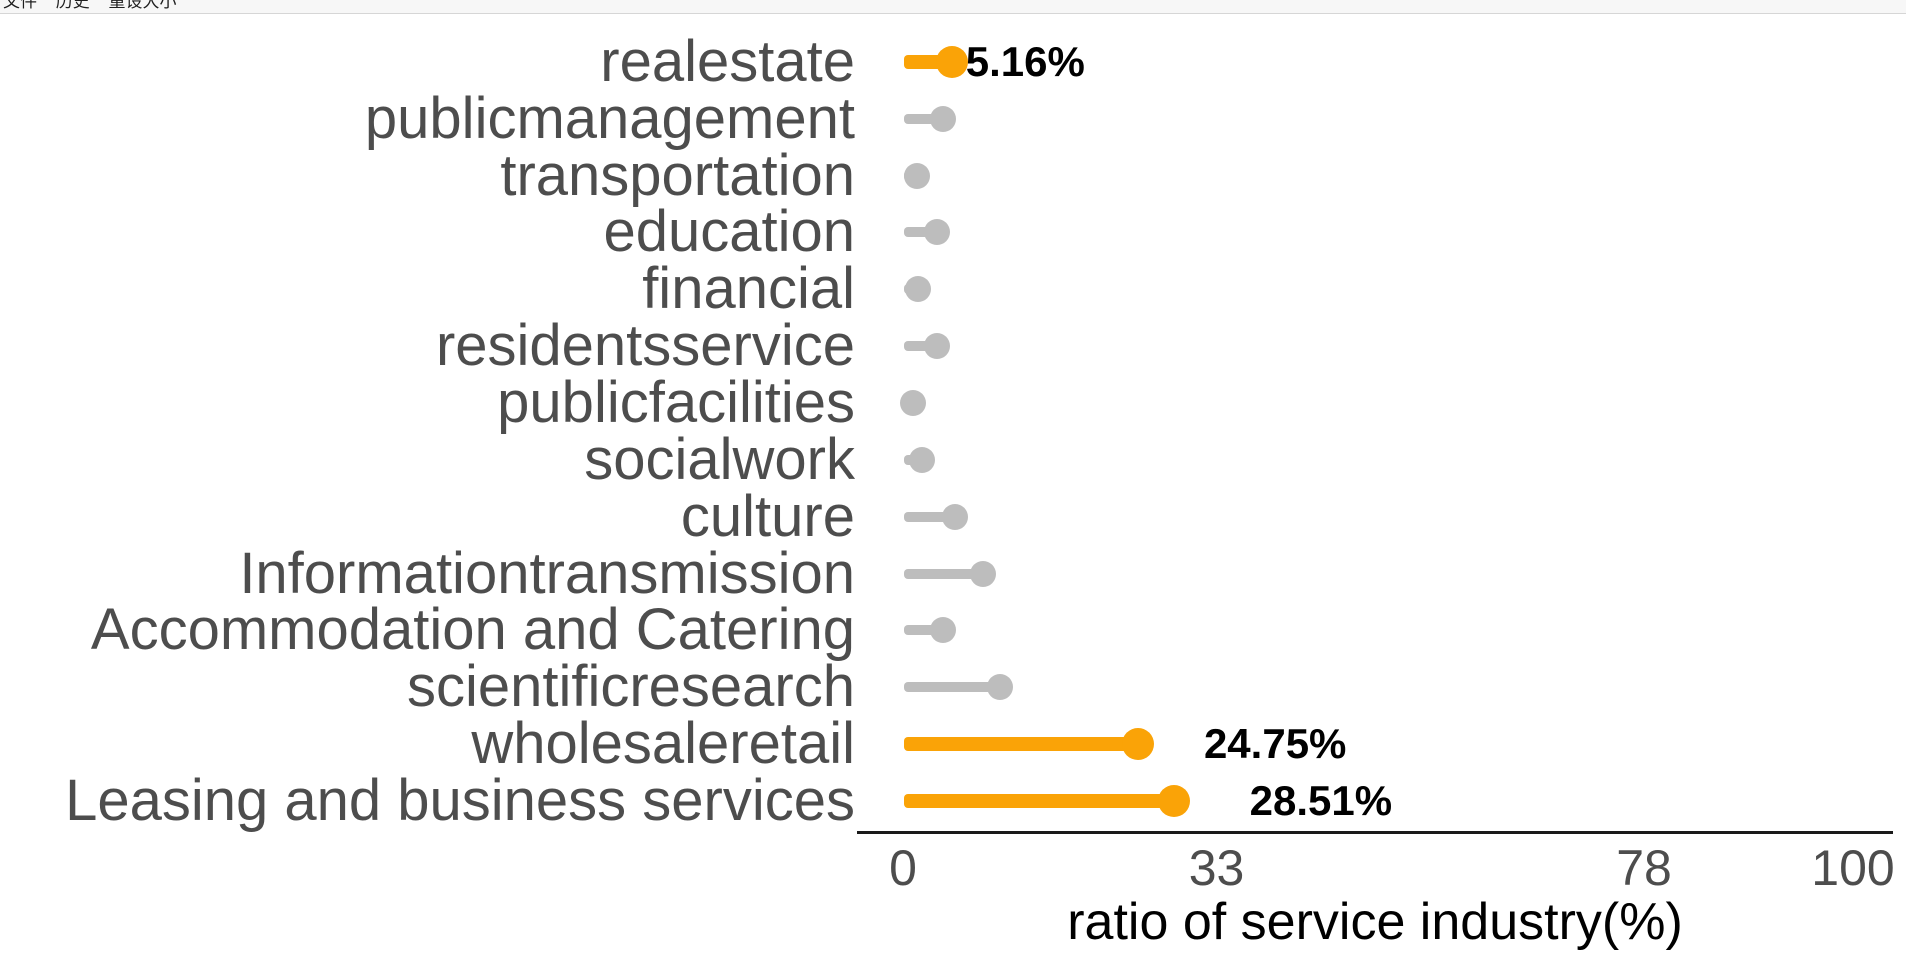 The image size is (1906, 961). Describe the element at coordinates (903, 868) in the screenshot. I see `x-tick-label: 0` at that location.